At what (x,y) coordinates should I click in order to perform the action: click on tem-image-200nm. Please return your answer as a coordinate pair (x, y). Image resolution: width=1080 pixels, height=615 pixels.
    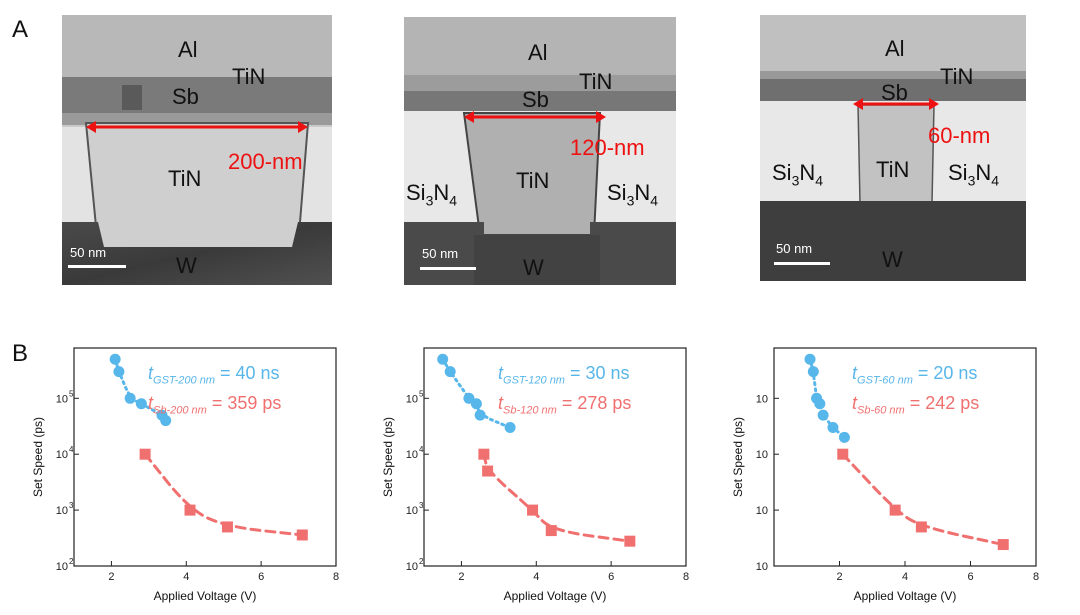
    Looking at the image, I should click on (197, 150).